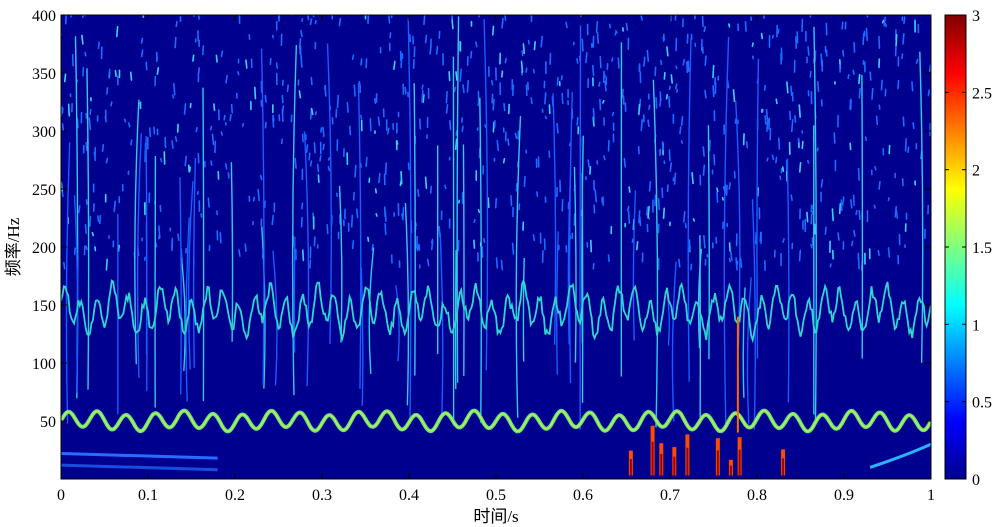 The width and height of the screenshot is (1000, 527). I want to click on x-tick-label: 0.5, so click(496, 495).